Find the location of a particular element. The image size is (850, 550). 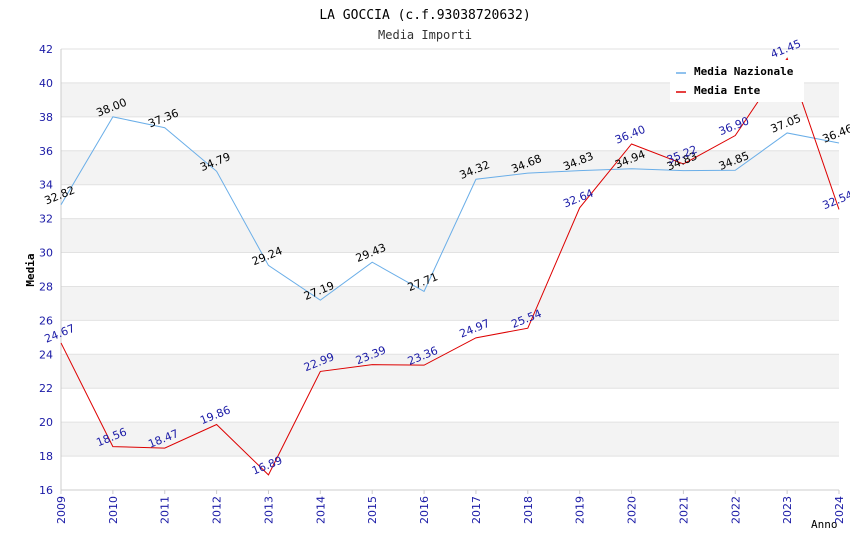

y-tick-label: 38 is located at coordinates (46, 117).